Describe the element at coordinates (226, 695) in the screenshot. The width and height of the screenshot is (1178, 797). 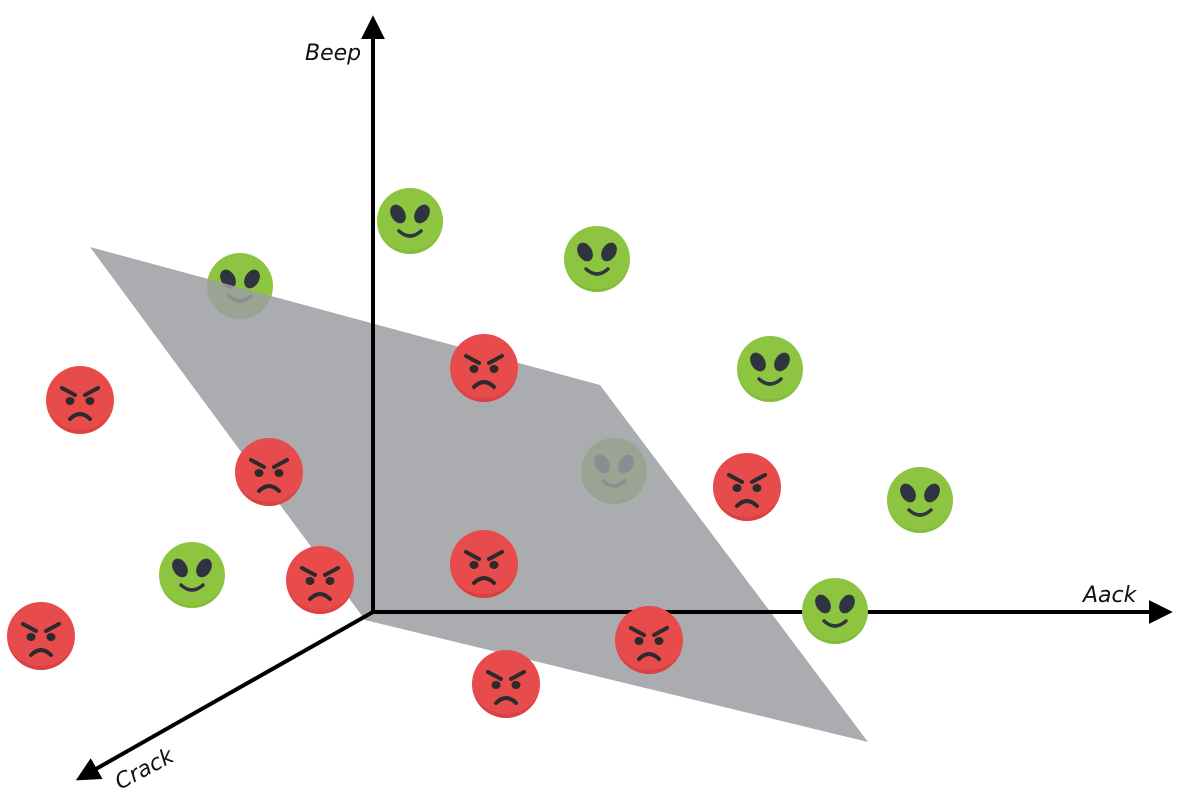
I see `depth-axis` at that location.